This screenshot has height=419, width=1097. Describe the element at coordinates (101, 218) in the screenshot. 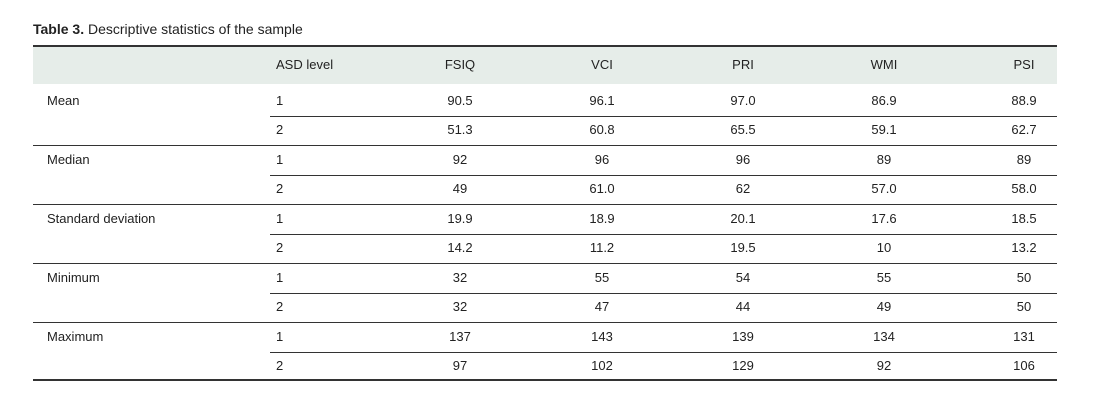

I see `group-label: Standard deviation` at that location.